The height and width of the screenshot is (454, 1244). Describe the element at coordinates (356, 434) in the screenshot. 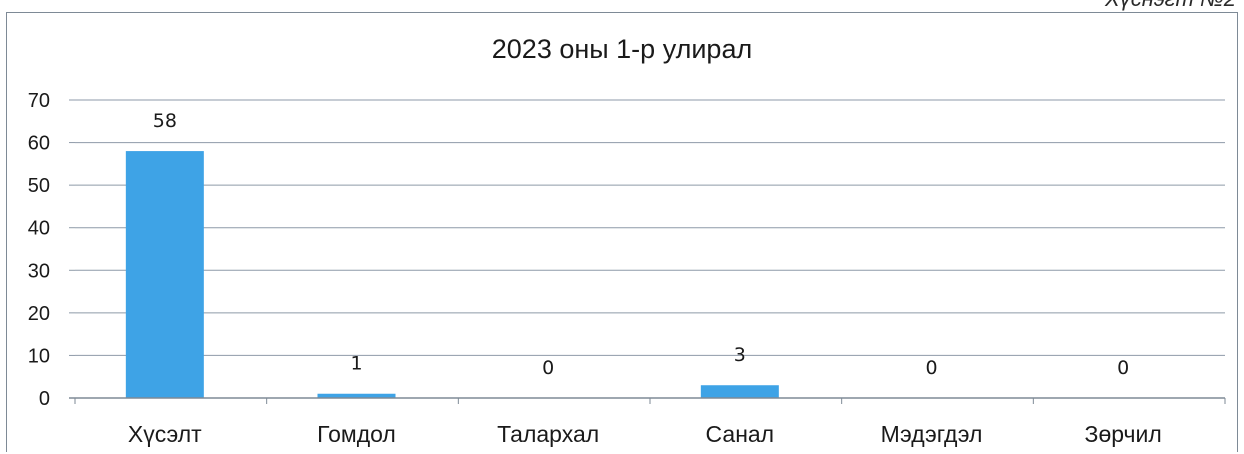

I see `x-tick-label: Гомдол` at that location.